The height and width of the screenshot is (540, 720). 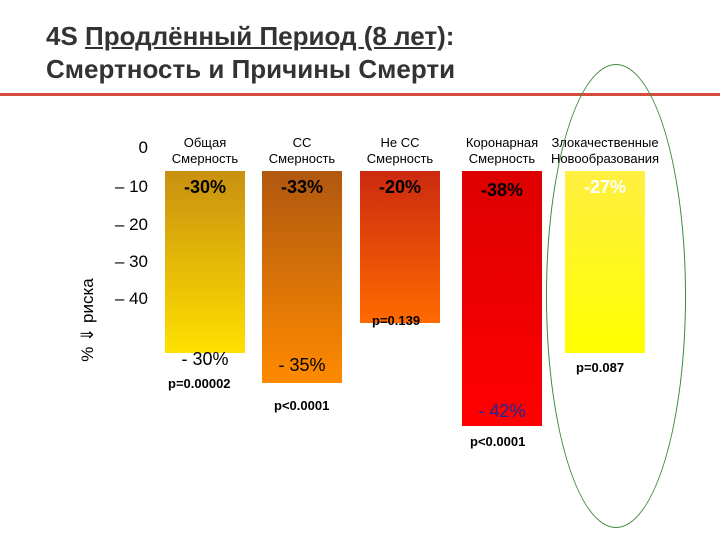 I want to click on title-prefix: 4S, so click(x=66, y=36).